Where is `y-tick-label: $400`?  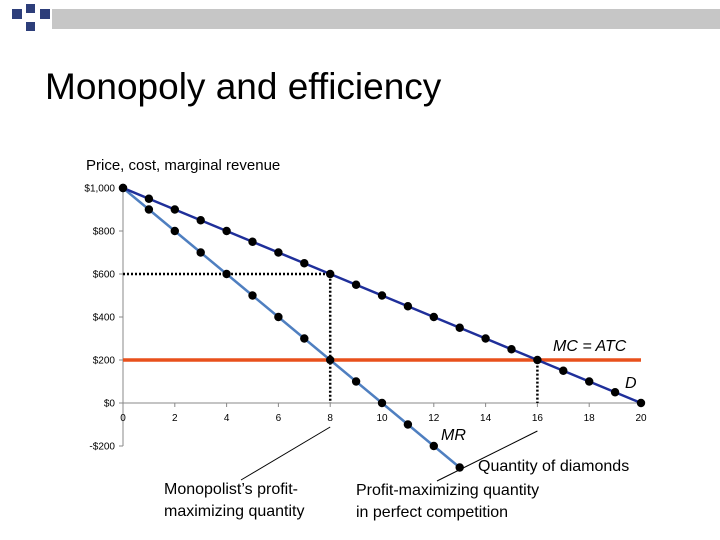 y-tick-label: $400 is located at coordinates (104, 318).